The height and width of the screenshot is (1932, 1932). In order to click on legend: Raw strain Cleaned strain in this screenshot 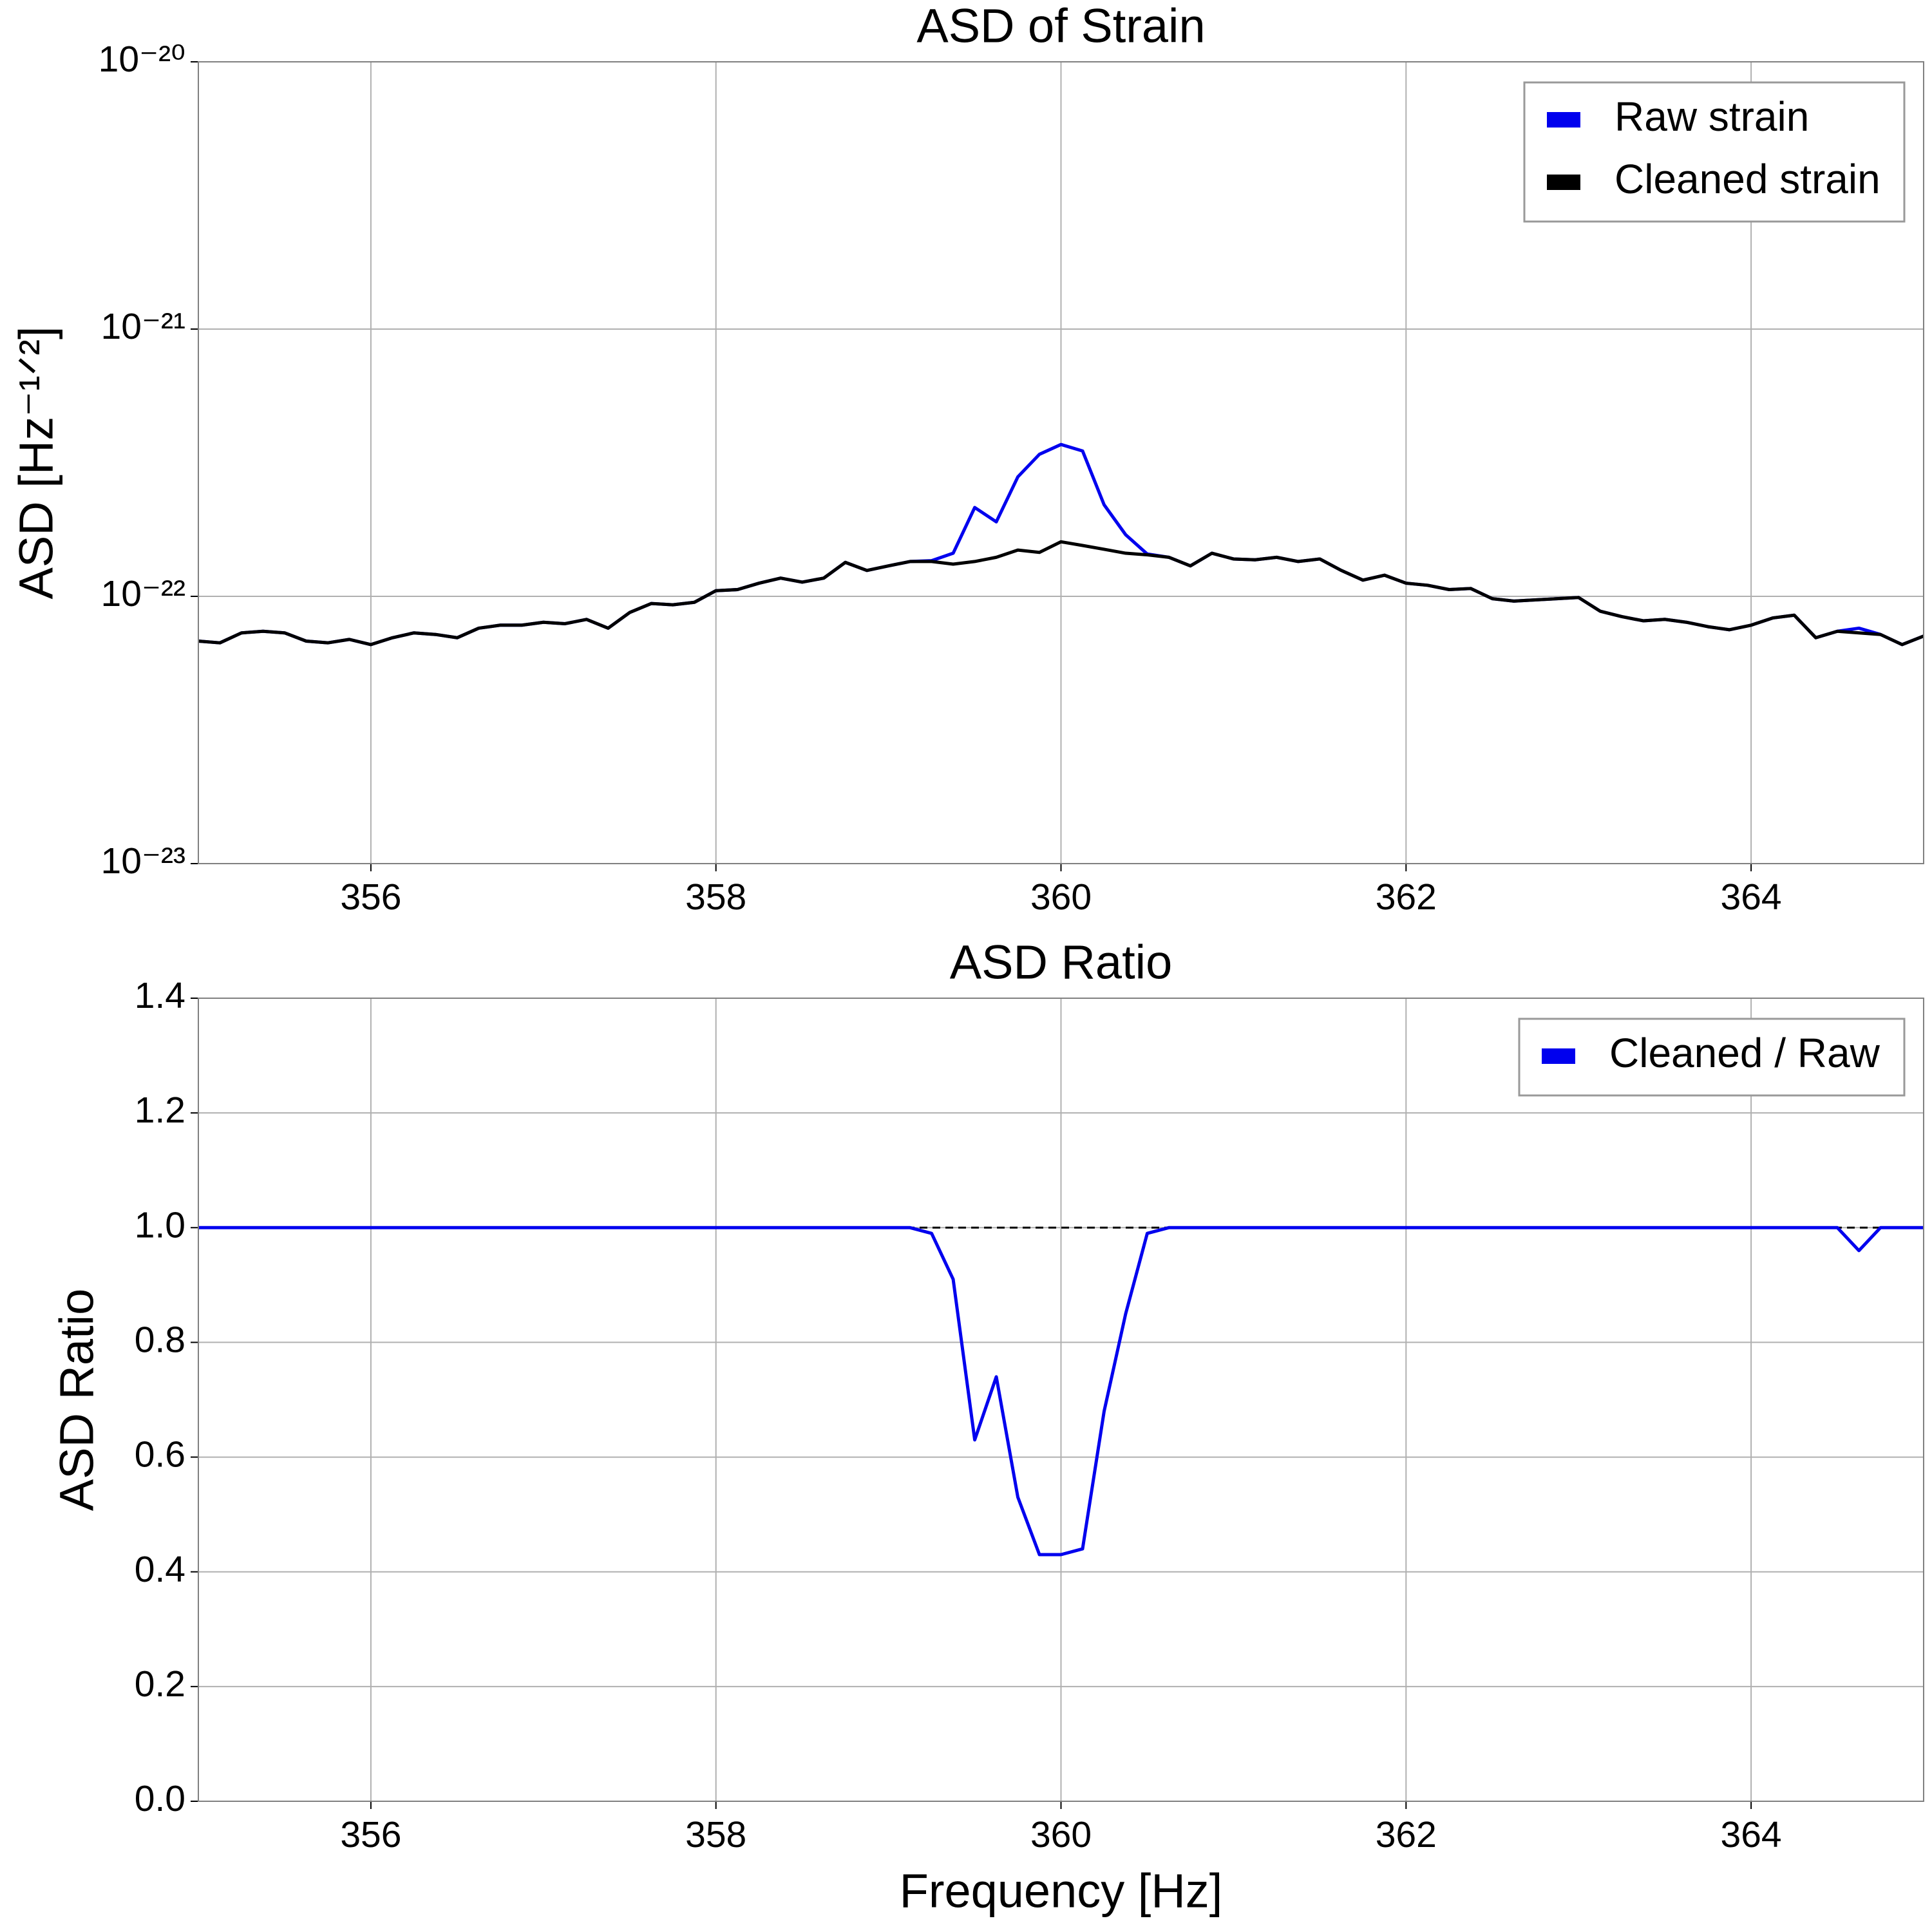, I will do `click(1715, 152)`.